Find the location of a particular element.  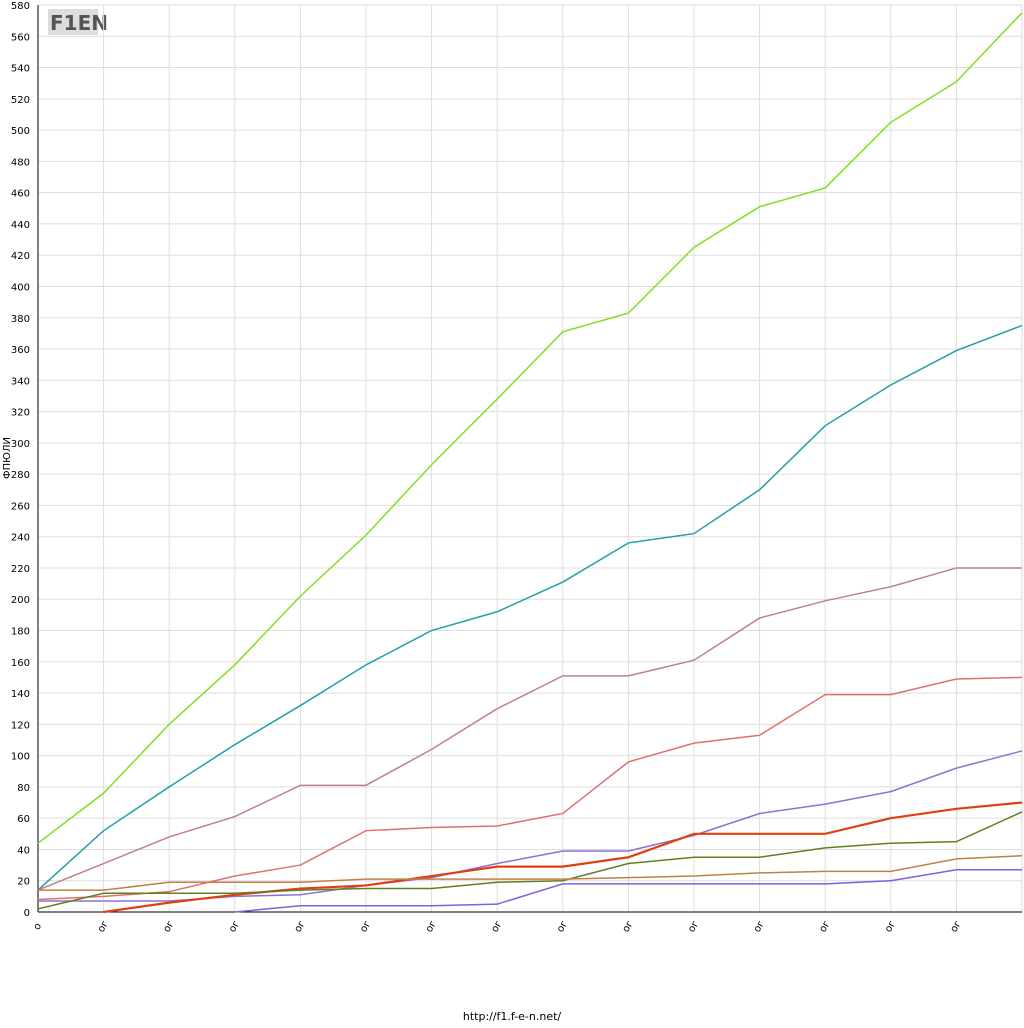

logo-text: F1EN is located at coordinates (79, 23).